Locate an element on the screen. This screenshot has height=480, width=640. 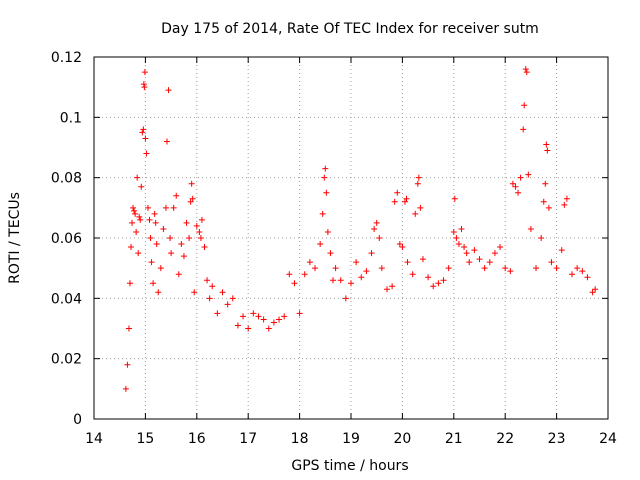
y-tick-label: 0.1 is located at coordinates (71, 118).